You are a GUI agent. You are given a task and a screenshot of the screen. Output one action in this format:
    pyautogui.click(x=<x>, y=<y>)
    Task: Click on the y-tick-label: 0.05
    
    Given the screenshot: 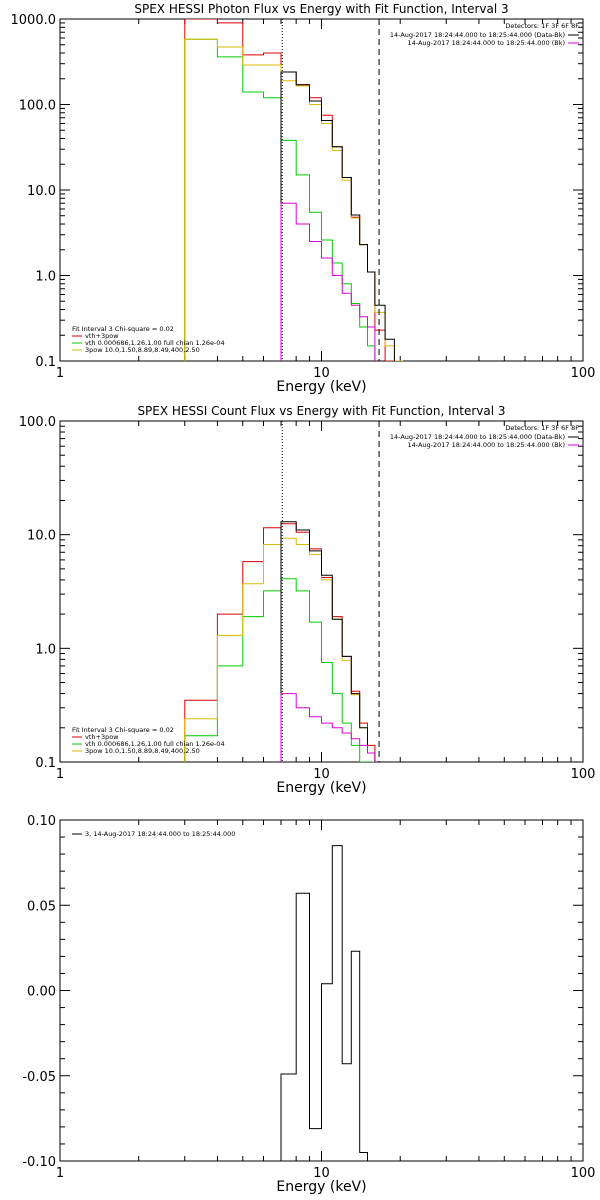 What is the action you would take?
    pyautogui.click(x=41, y=906)
    